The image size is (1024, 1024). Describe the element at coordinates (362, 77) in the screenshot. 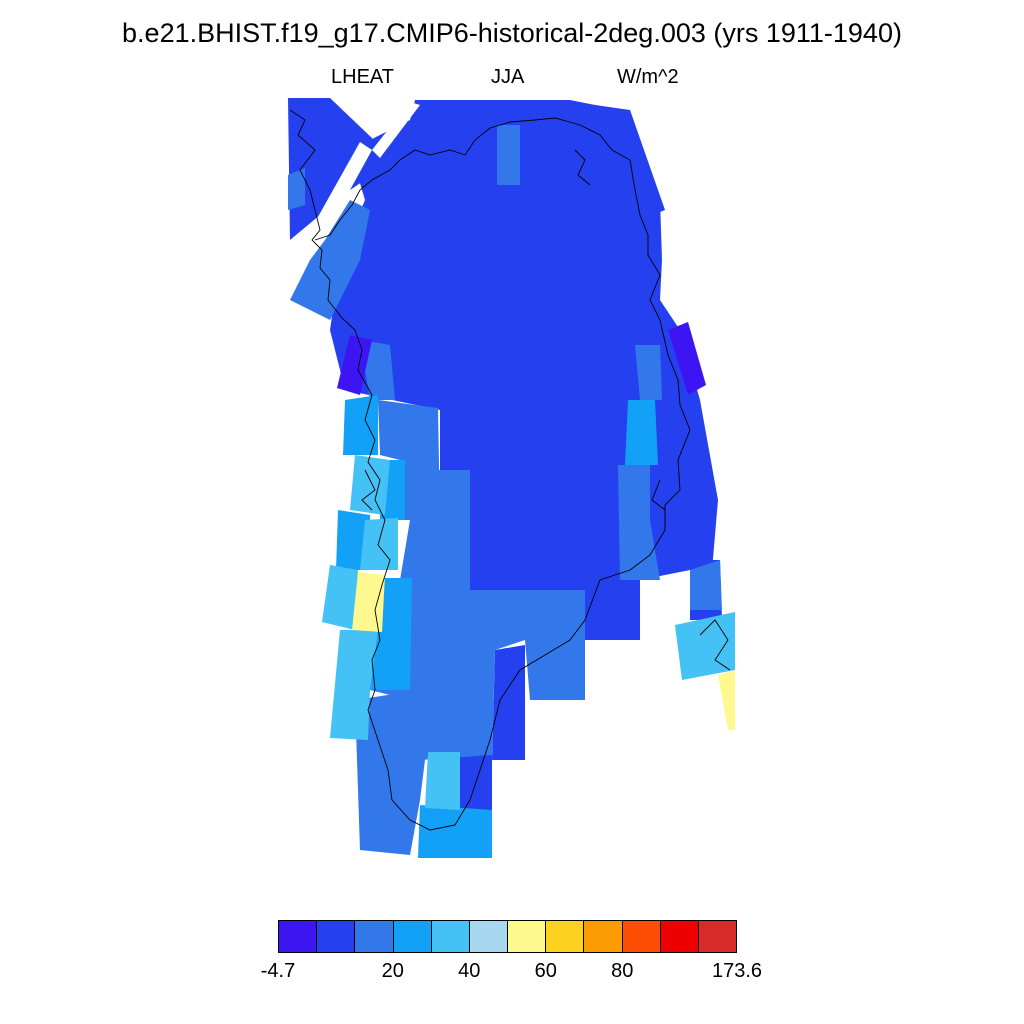

I see `variable-label: LHEAT` at that location.